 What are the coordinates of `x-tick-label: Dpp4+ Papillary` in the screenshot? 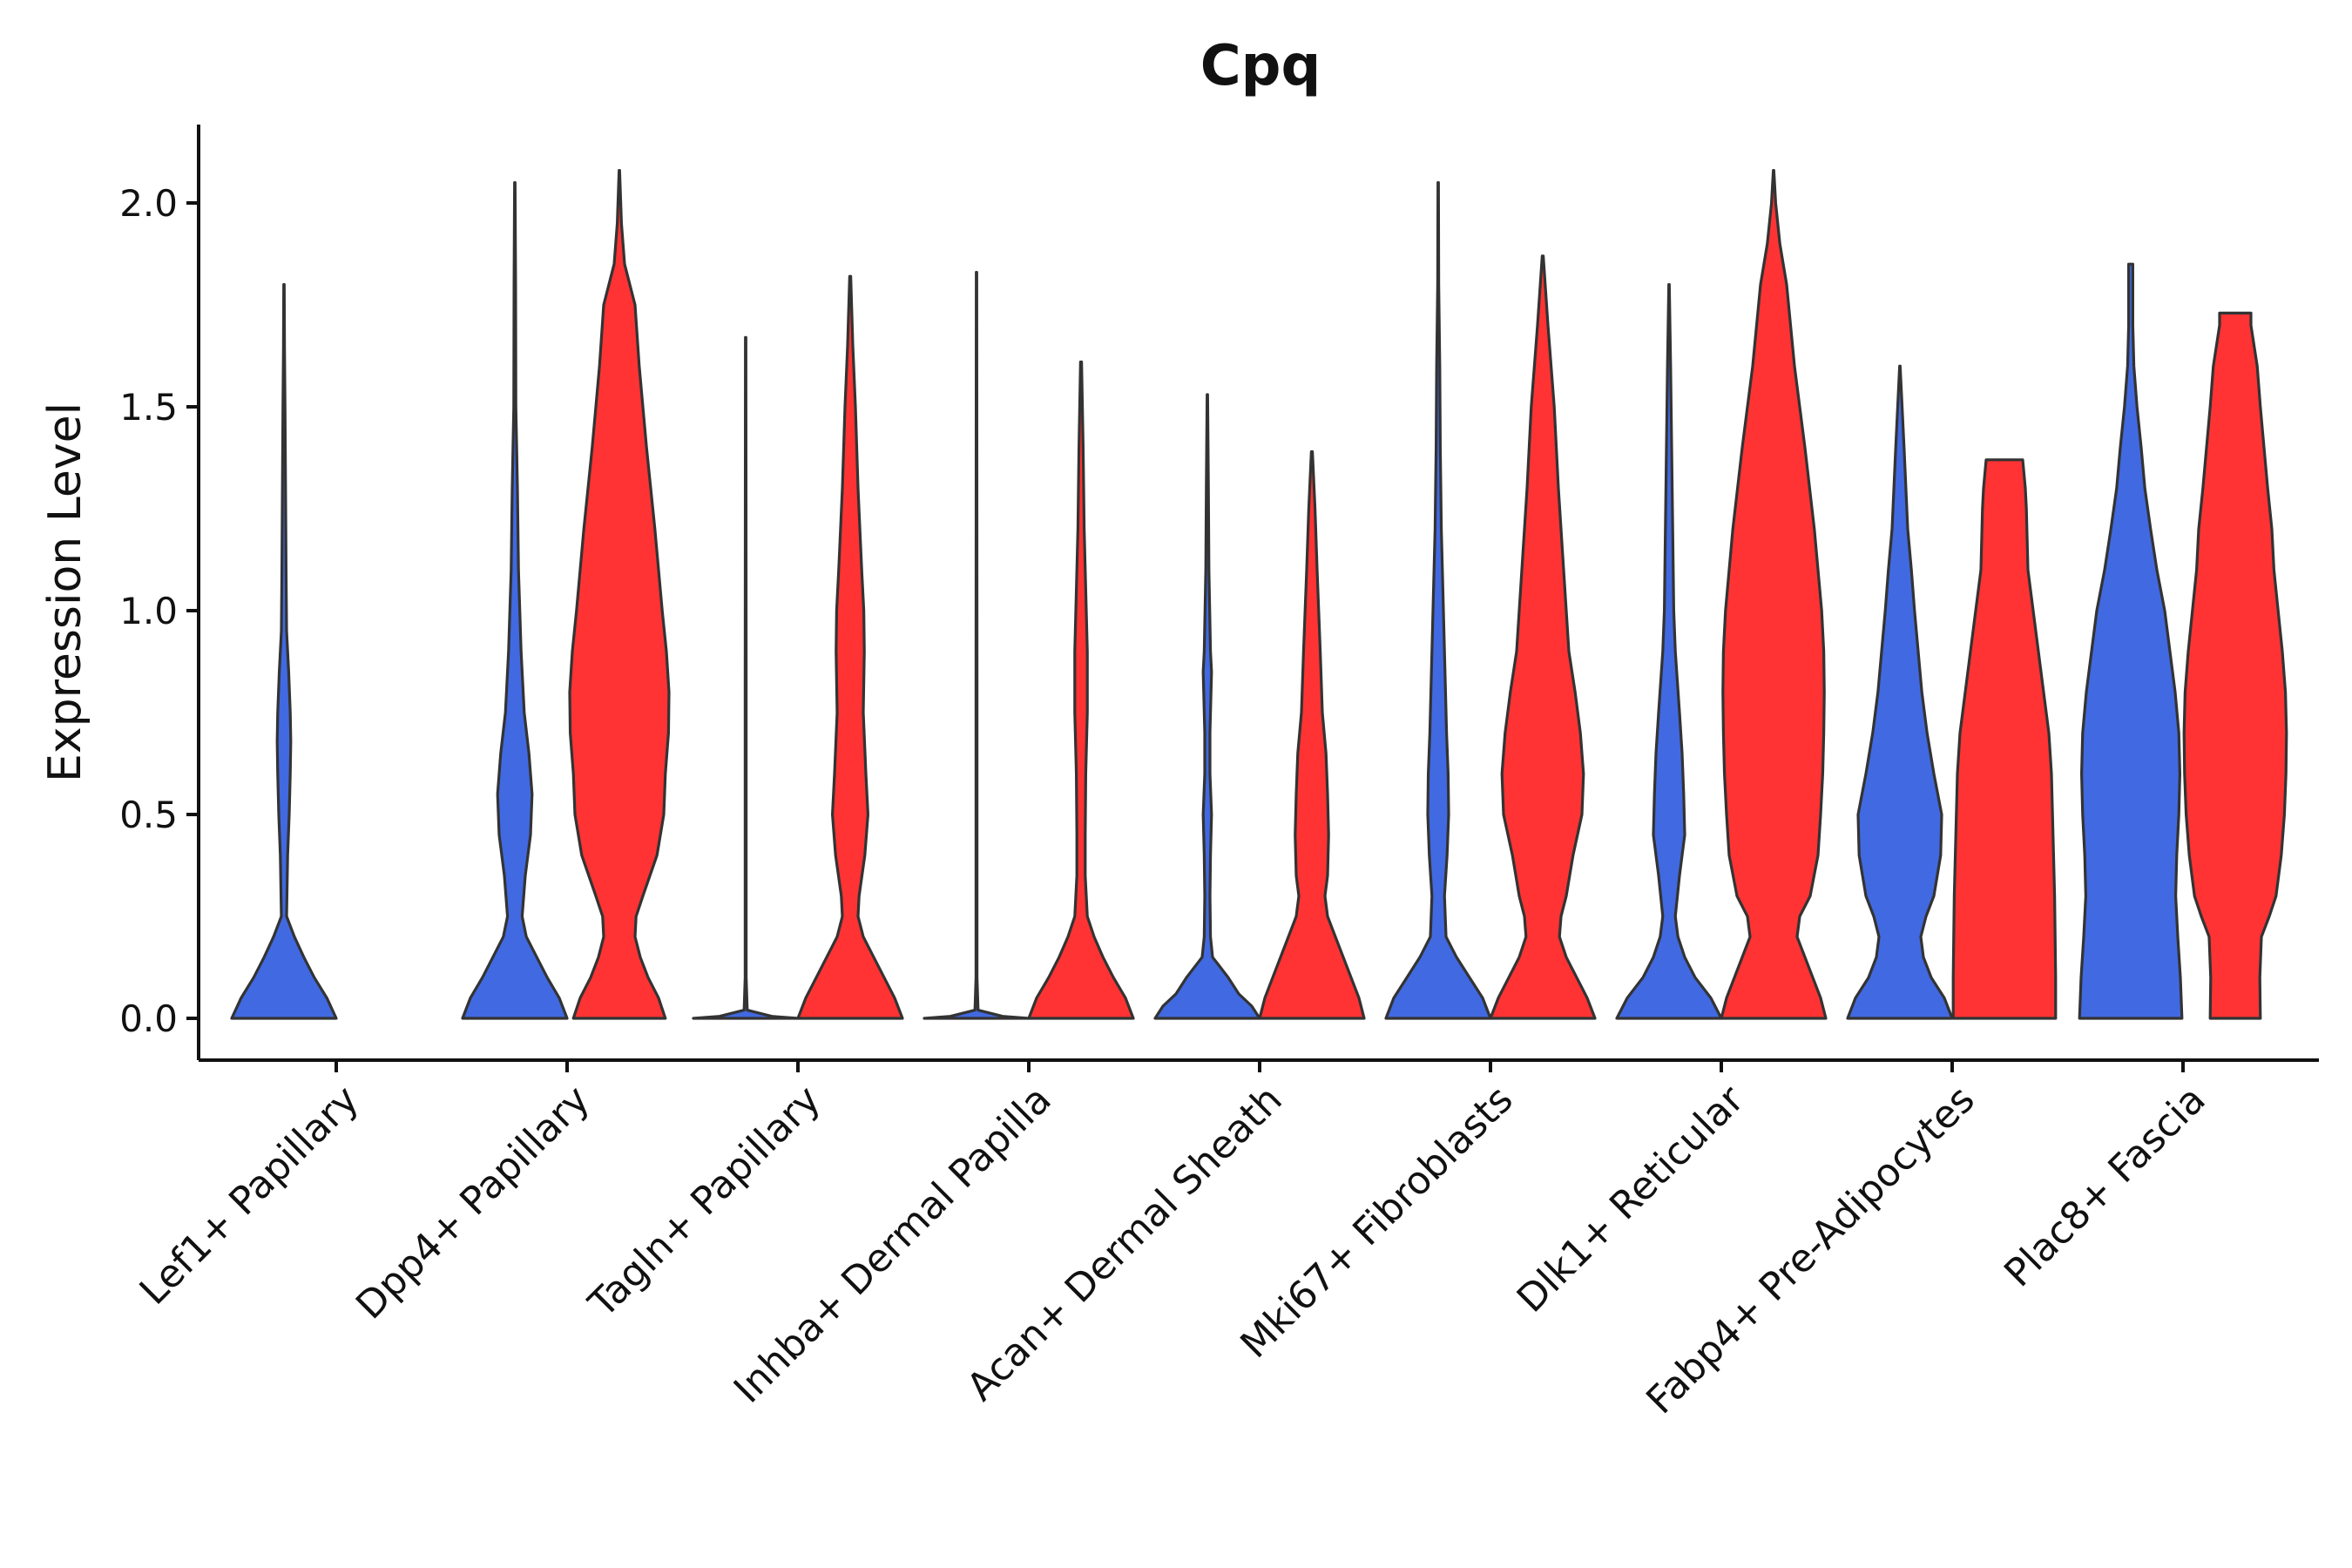 It's located at (473, 1203).